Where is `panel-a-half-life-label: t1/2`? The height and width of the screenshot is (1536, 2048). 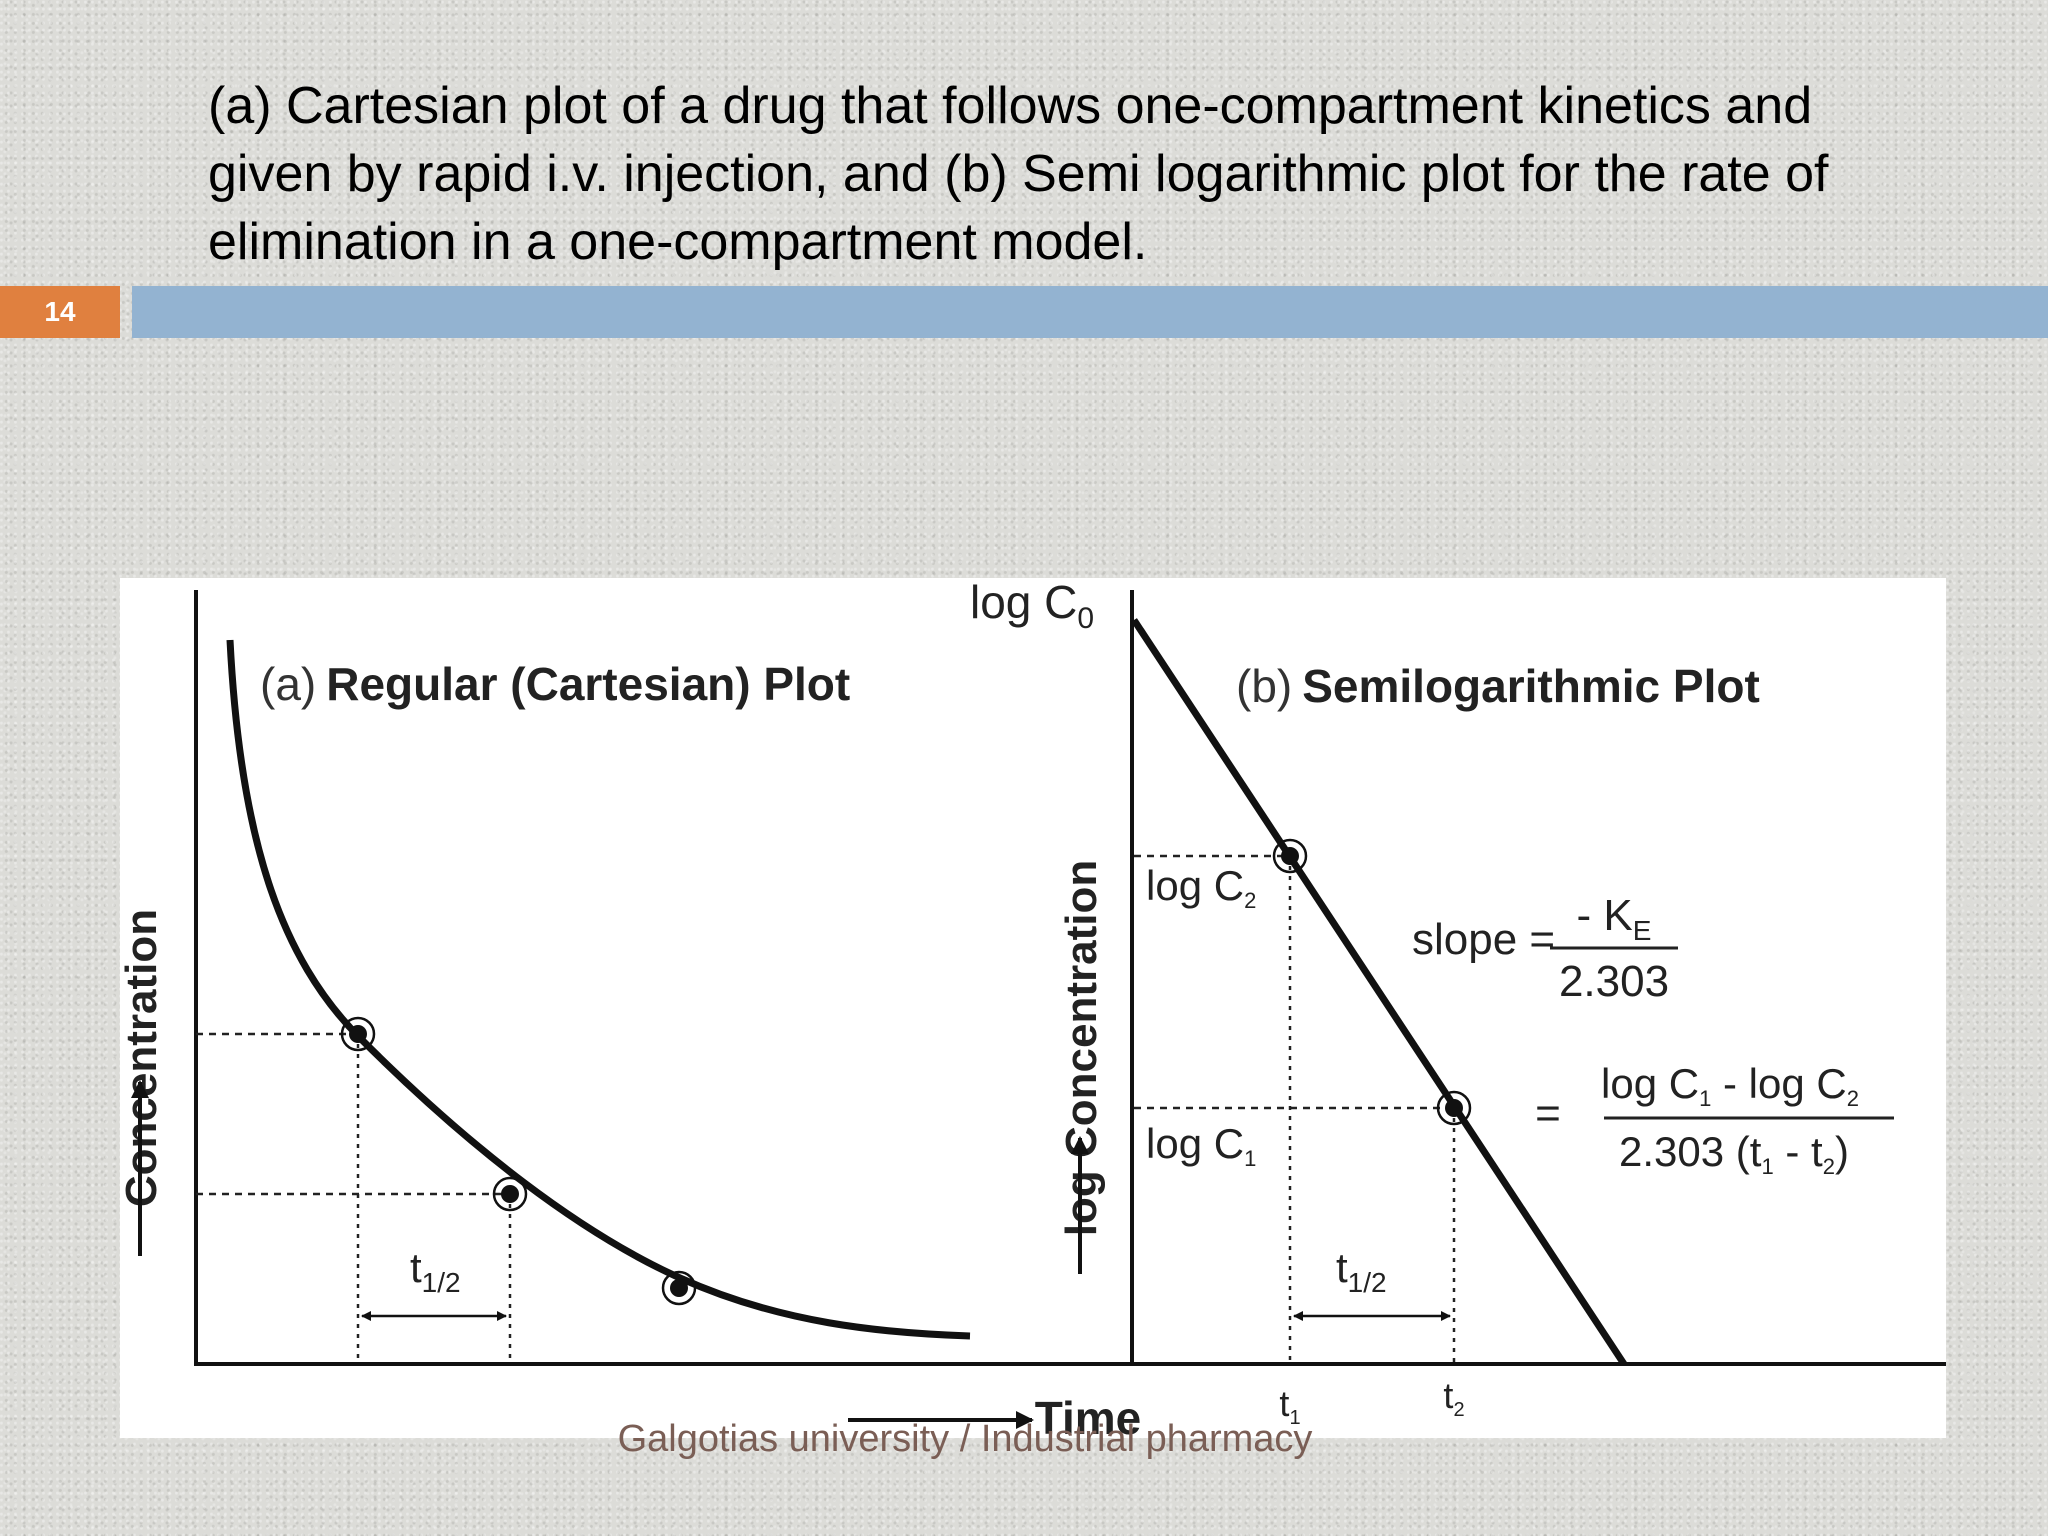
panel-a-half-life-label: t1/2 is located at coordinates (435, 1271).